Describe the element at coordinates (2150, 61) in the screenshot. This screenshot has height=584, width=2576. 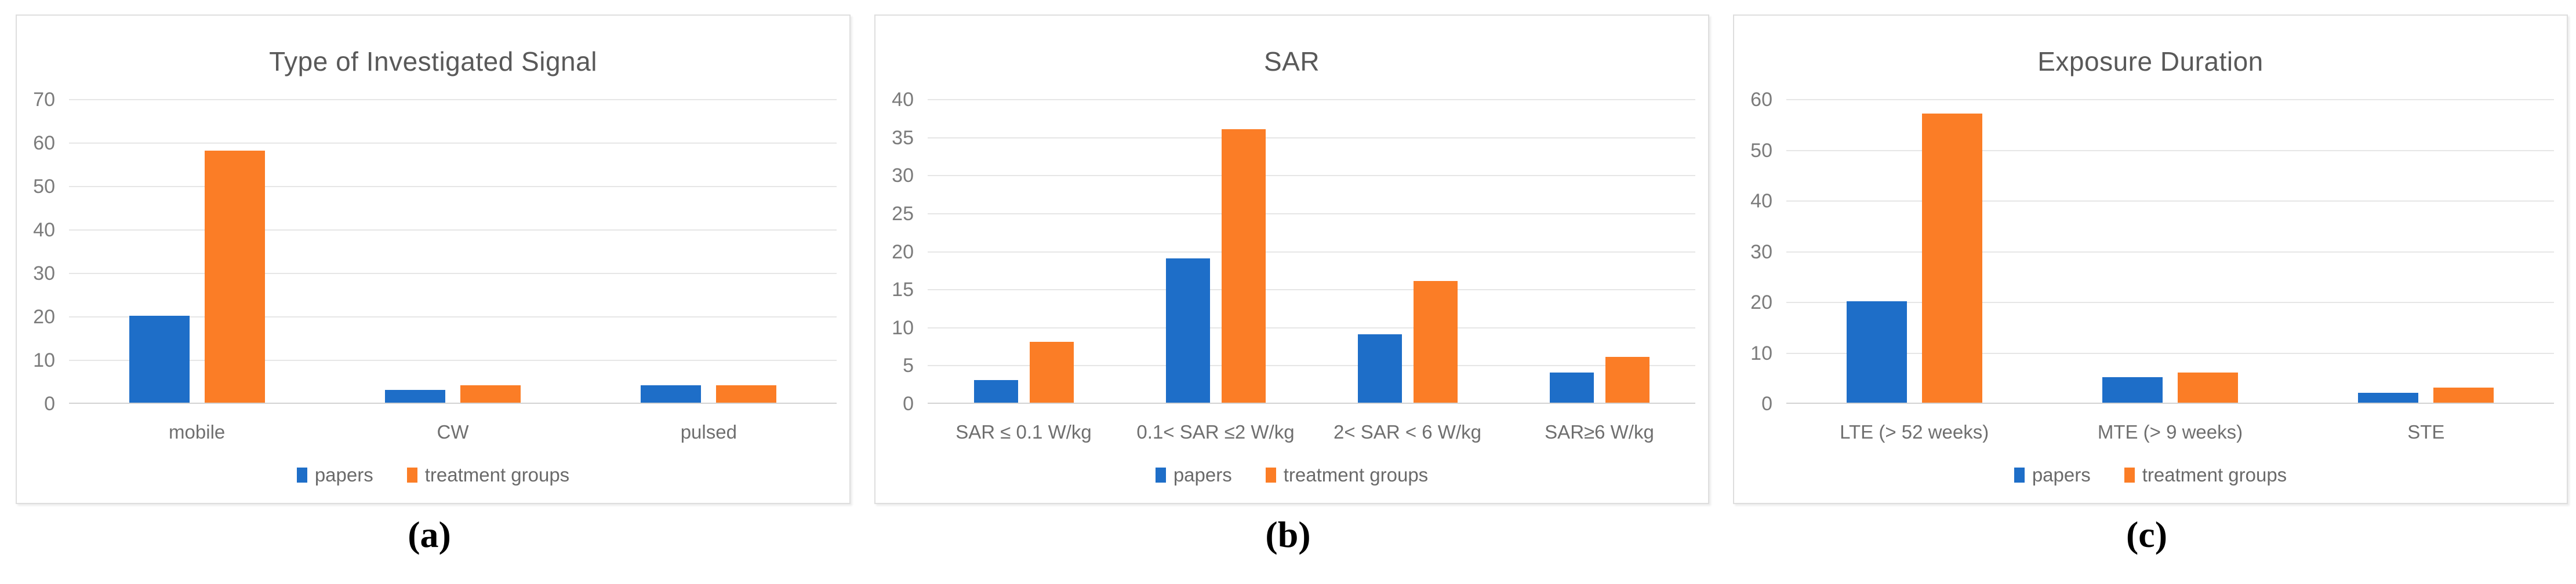
I see `chart-title: Exposure Duration` at that location.